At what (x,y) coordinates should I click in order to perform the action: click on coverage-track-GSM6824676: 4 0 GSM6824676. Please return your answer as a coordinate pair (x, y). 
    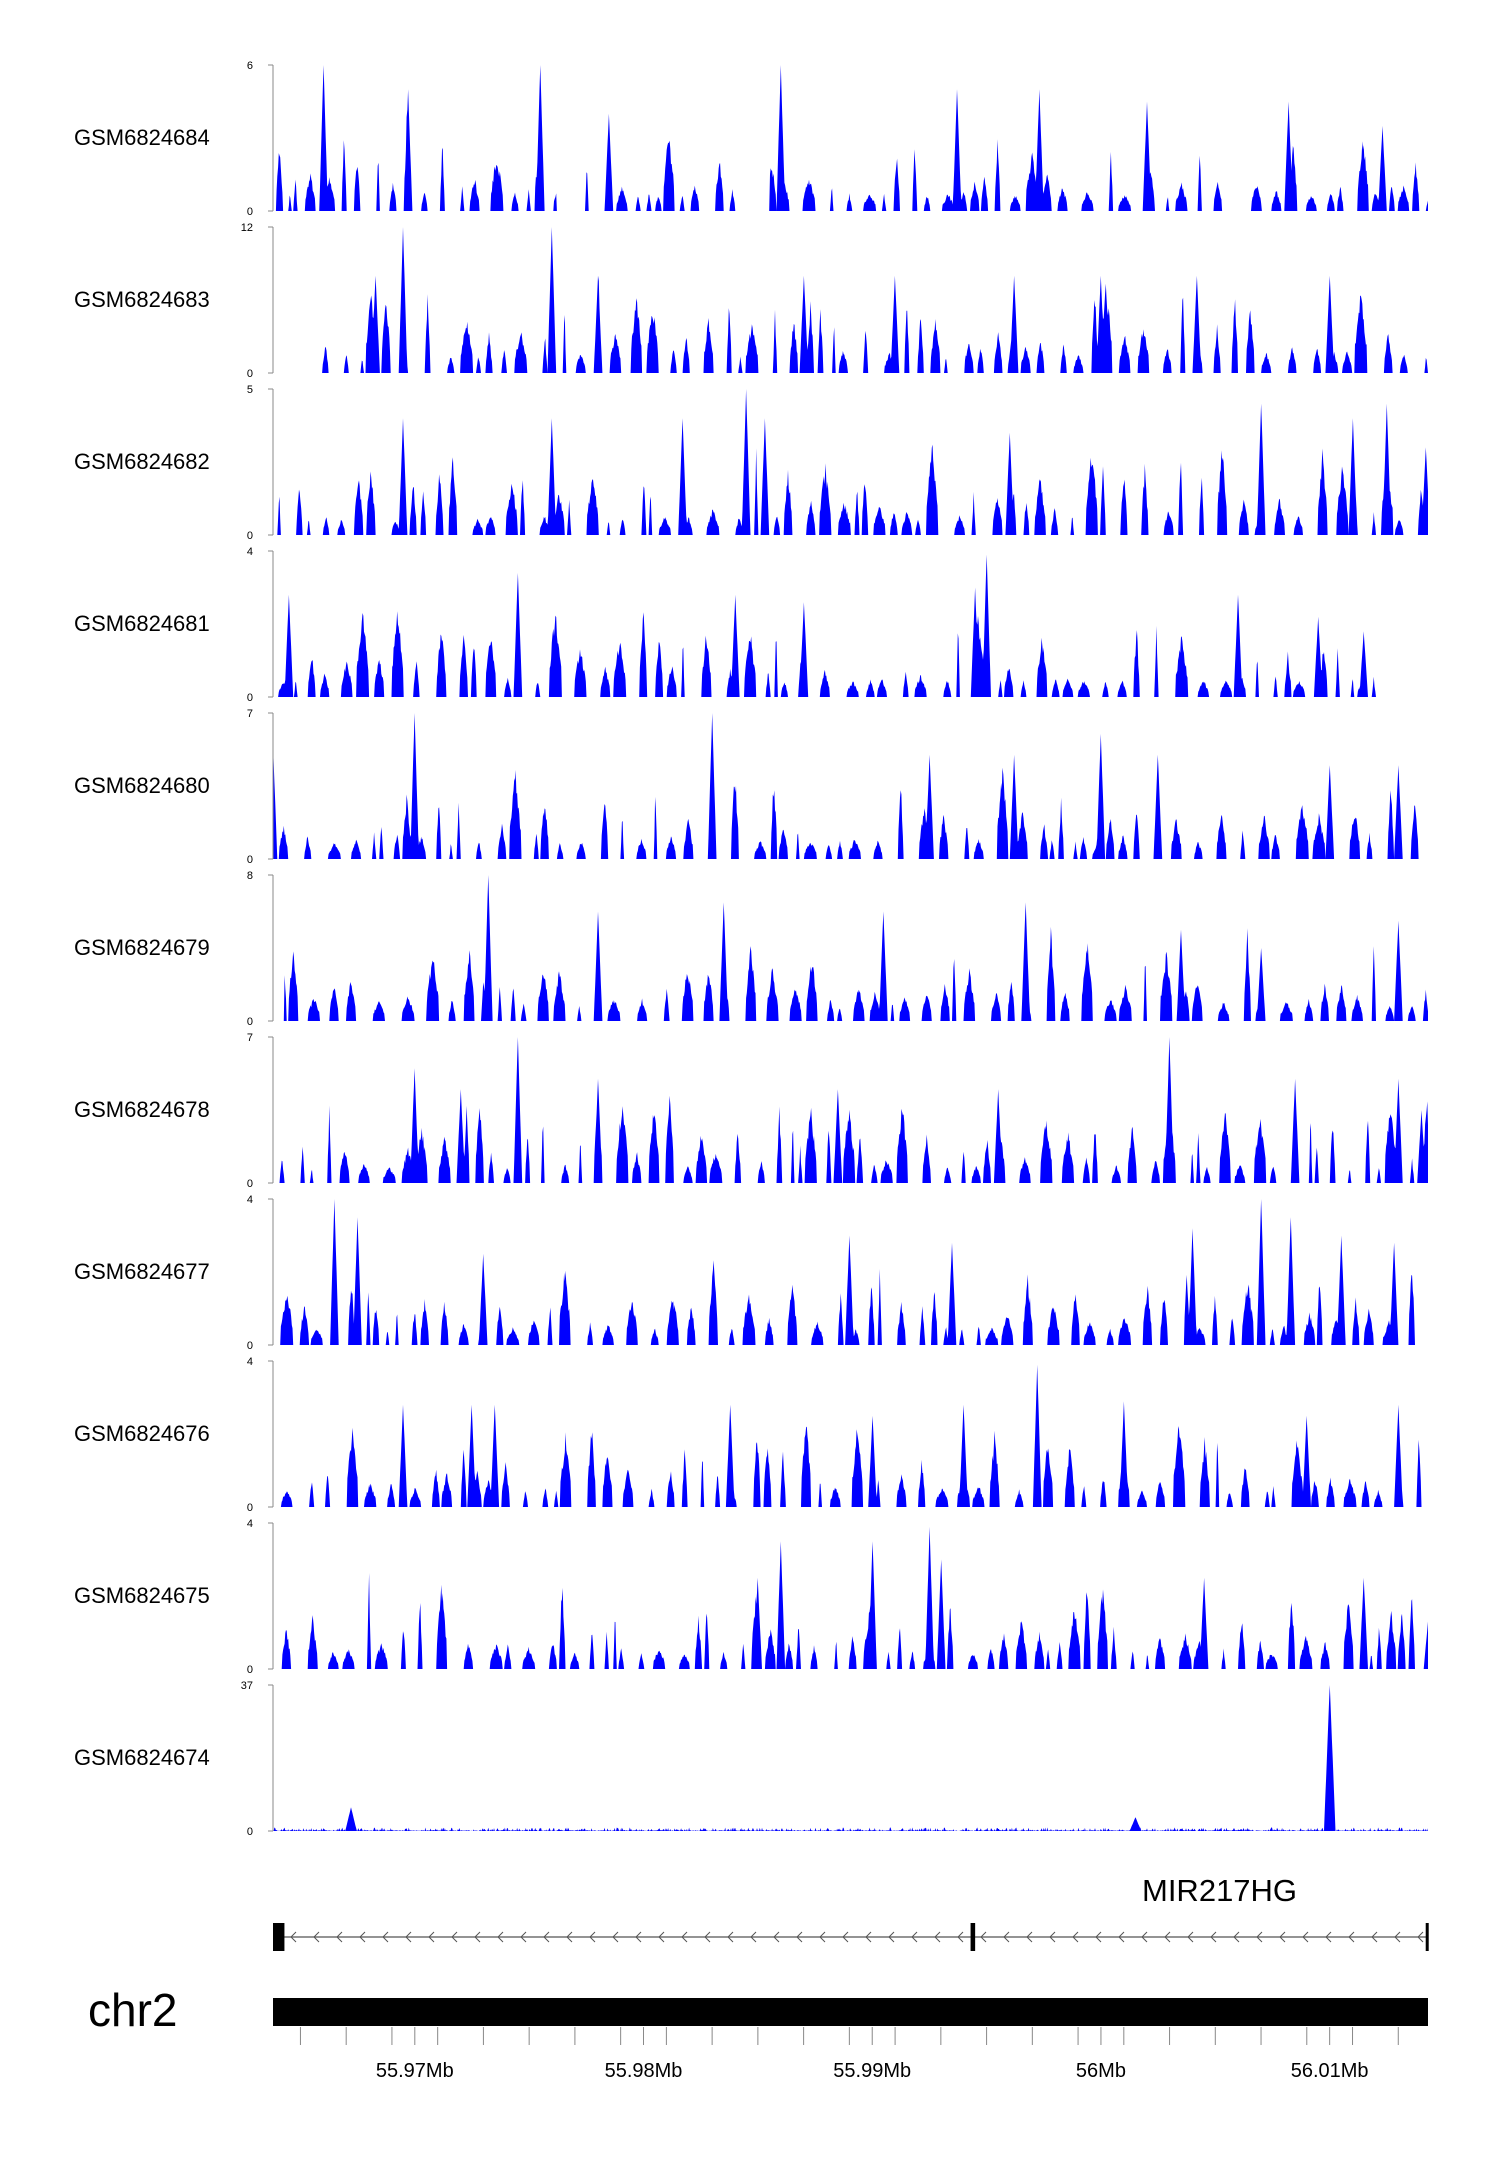
    Looking at the image, I should click on (751, 1435).